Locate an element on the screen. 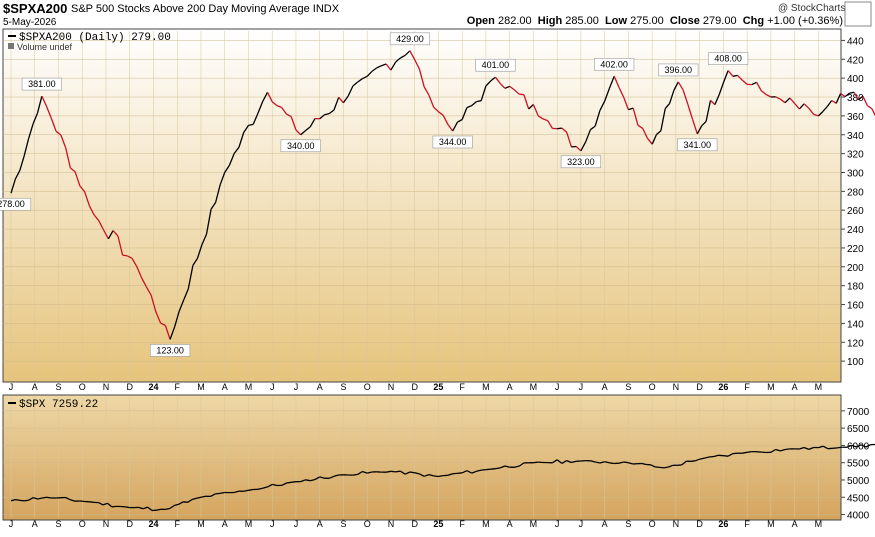 Image resolution: width=875 pixels, height=537 pixels. y-tick-label: 6000 is located at coordinates (858, 446).